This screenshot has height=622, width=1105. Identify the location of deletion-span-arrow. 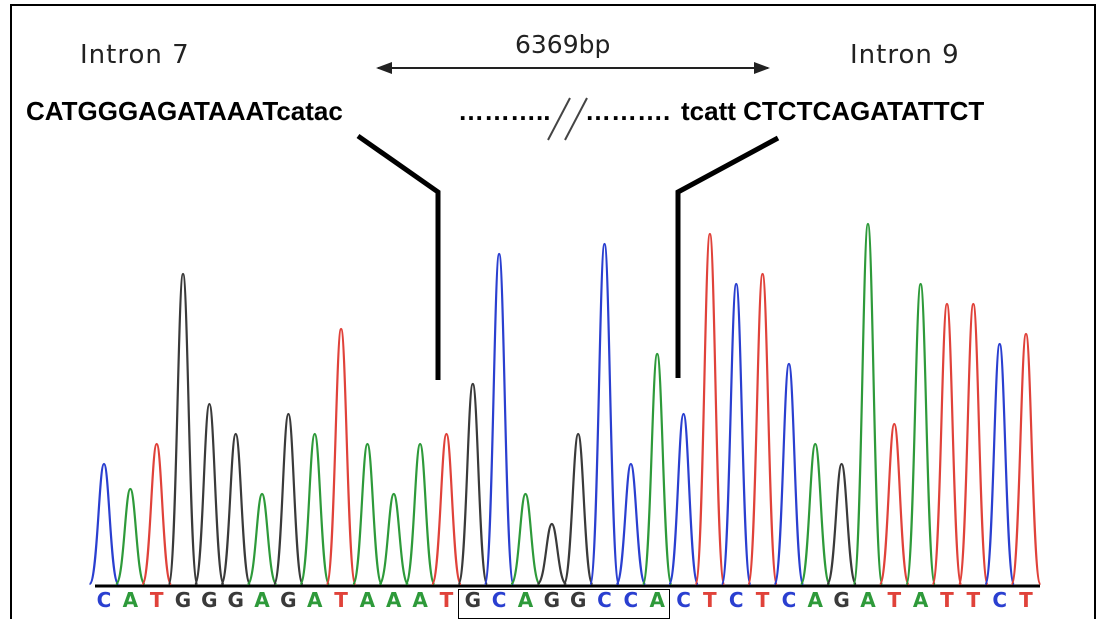
(573, 68).